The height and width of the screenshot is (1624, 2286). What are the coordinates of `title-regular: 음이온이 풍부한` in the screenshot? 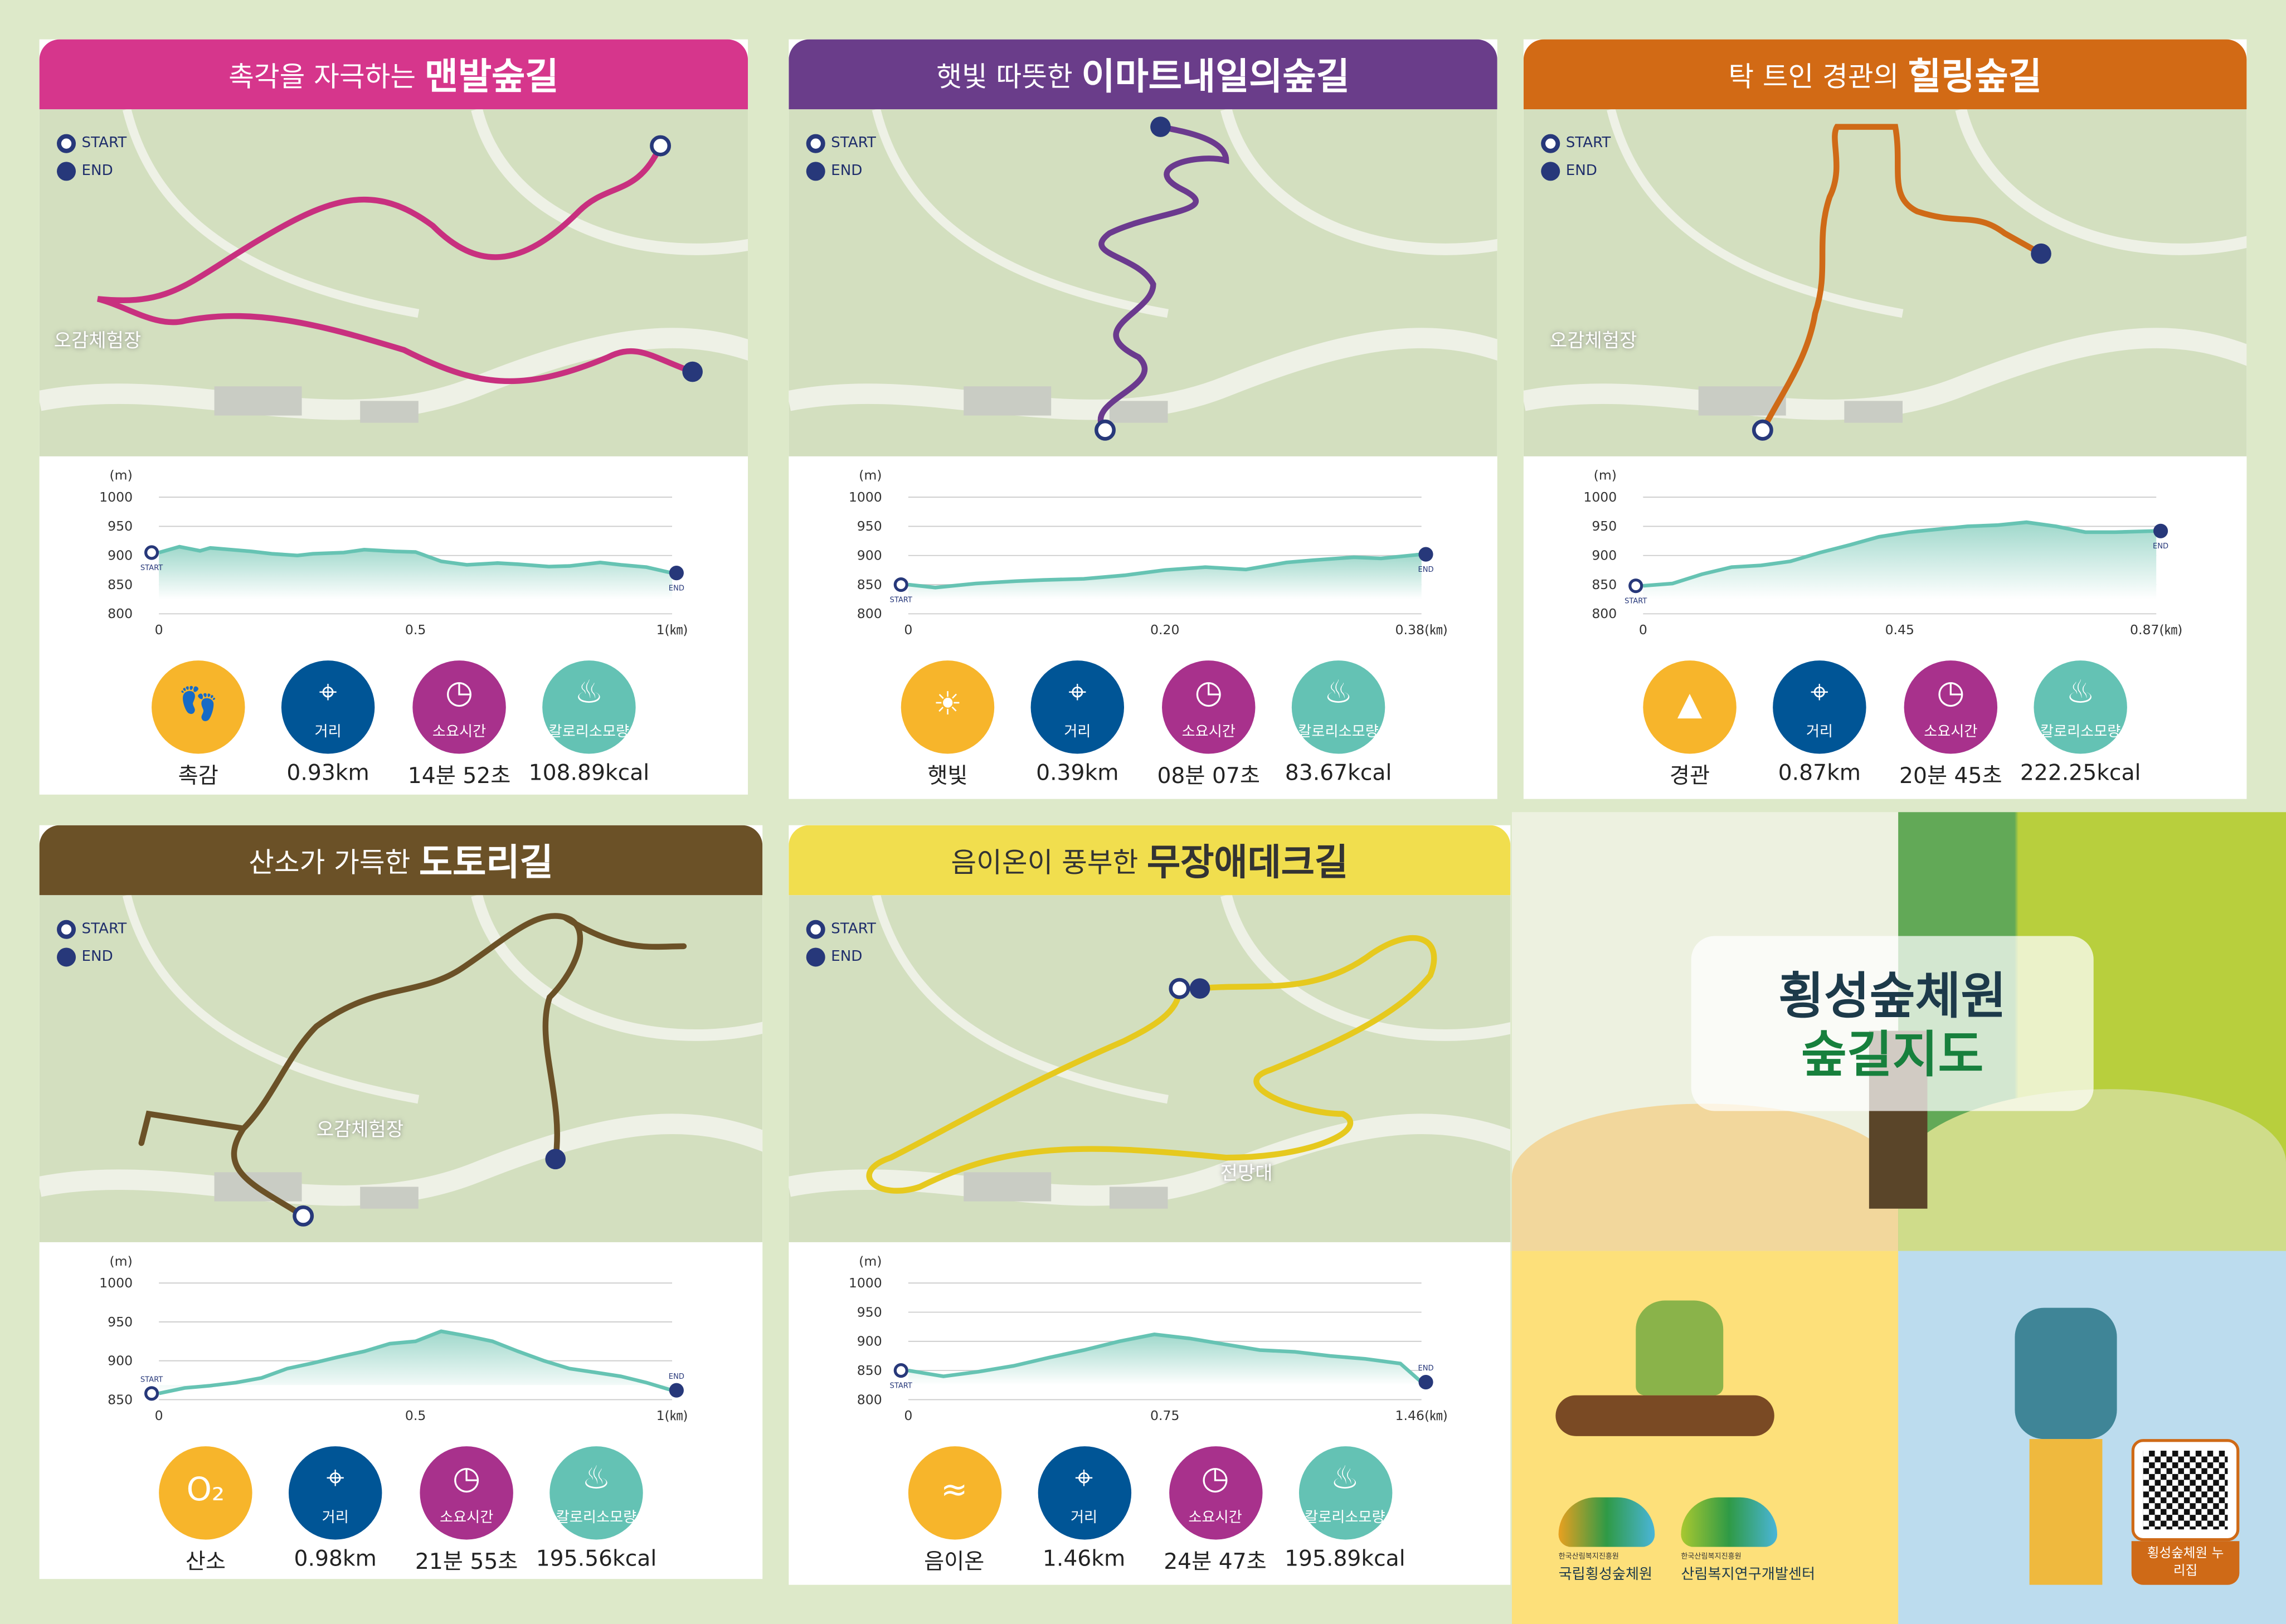 It's located at (1045, 862).